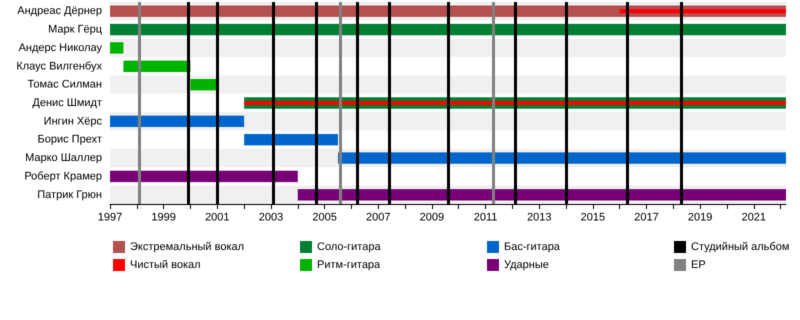 This screenshot has height=320, width=800. Describe the element at coordinates (526, 265) in the screenshot. I see `legend-label: Ударные` at that location.